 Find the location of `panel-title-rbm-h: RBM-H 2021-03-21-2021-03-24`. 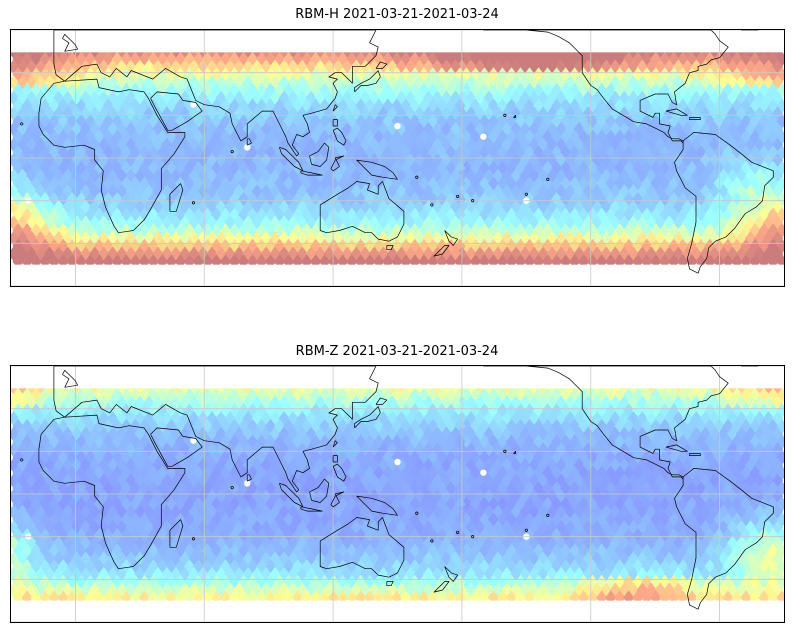

panel-title-rbm-h: RBM-H 2021-03-21-2021-03-24 is located at coordinates (397, 14).